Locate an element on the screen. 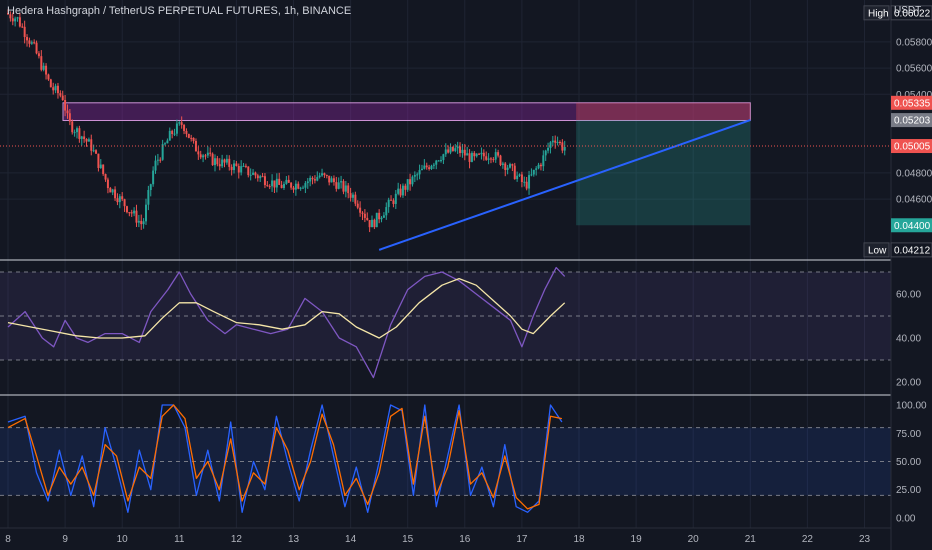 This screenshot has height=550, width=932. price-tag-value: 0.05335 is located at coordinates (912, 103).